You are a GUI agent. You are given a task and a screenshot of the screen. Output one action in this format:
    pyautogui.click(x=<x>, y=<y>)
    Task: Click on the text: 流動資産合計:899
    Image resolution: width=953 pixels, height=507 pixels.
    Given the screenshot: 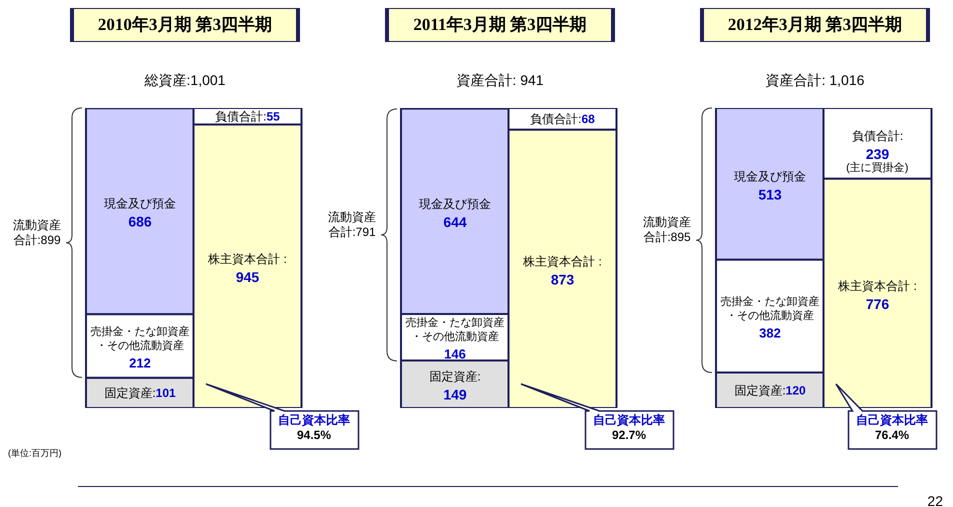 What is the action you would take?
    pyautogui.click(x=37, y=233)
    